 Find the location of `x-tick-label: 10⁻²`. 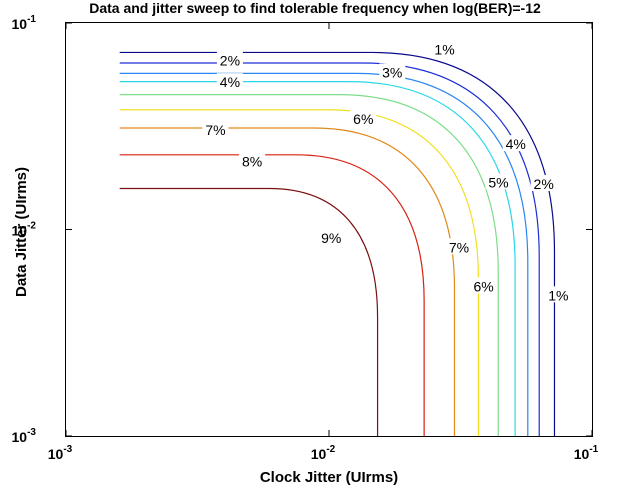

x-tick-label: 10⁻² is located at coordinates (323, 453).